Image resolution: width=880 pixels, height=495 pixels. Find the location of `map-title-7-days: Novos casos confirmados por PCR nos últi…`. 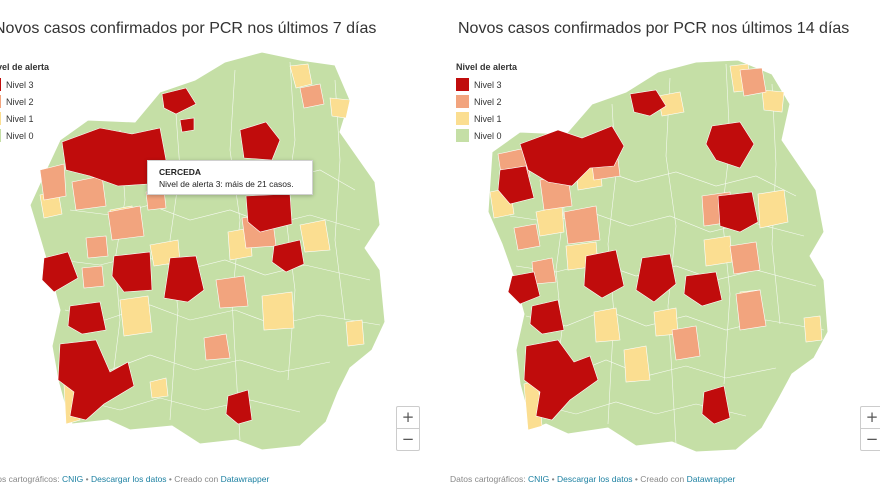

map-title-7-days: Novos casos confirmados por PCR nos últi… is located at coordinates (188, 28).